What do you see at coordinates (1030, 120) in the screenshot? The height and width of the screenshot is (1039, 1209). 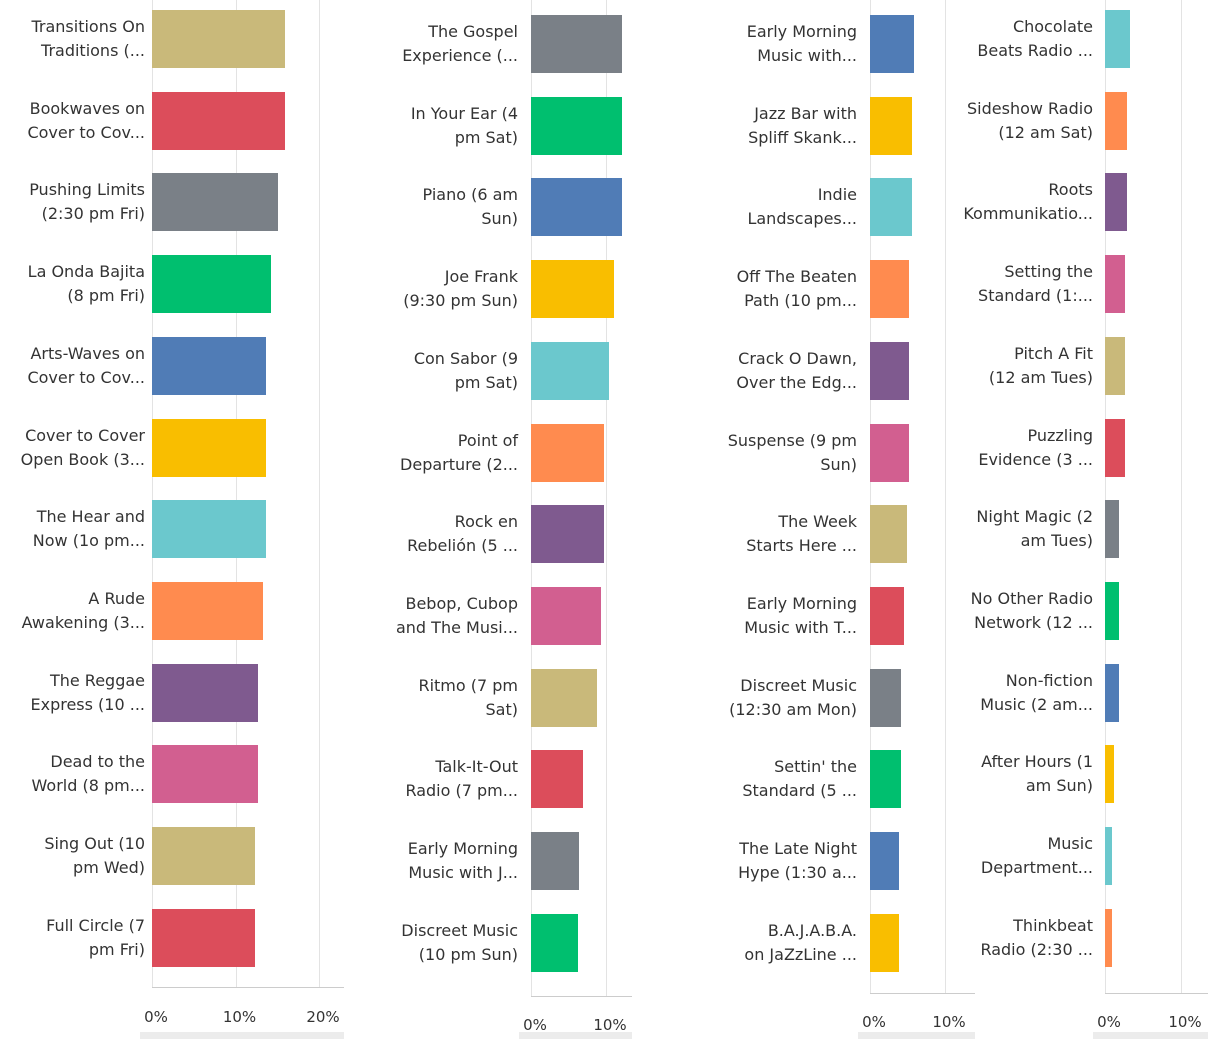 I see `category-label: Sideshow Radio (12 am Sat)` at bounding box center [1030, 120].